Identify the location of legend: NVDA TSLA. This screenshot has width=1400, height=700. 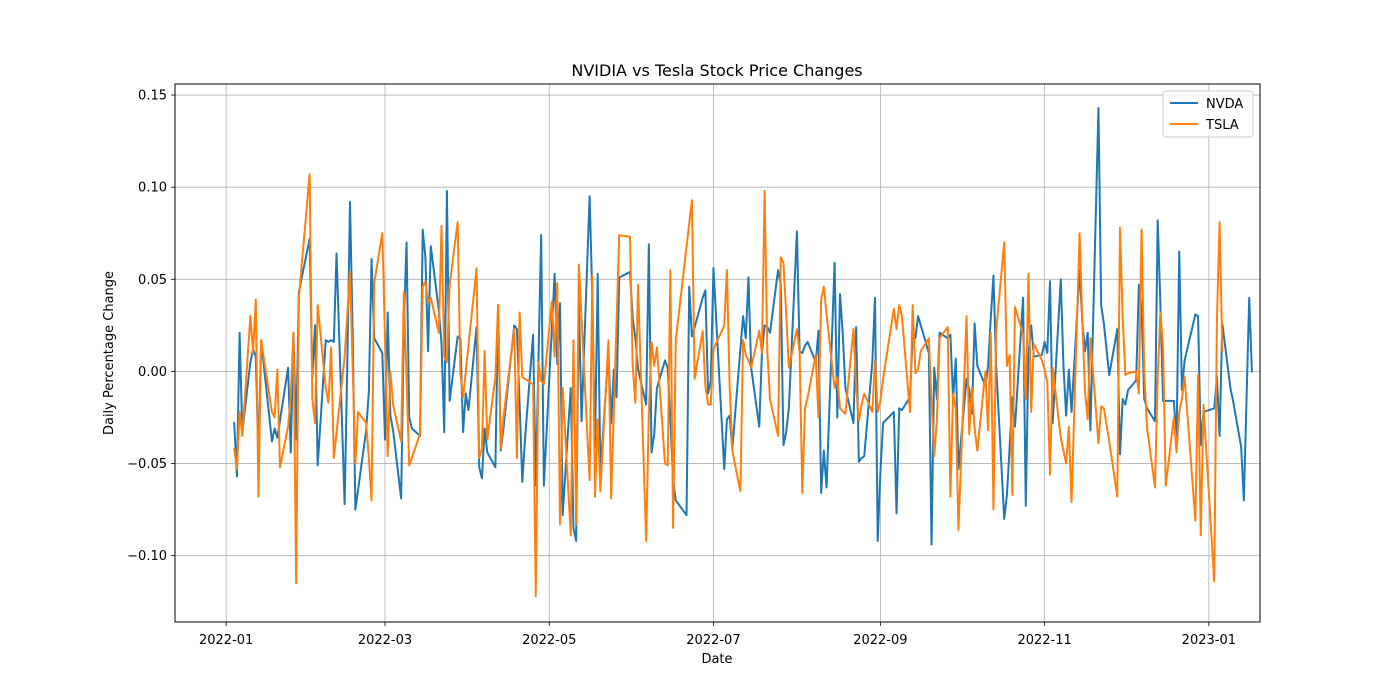
(1208, 114).